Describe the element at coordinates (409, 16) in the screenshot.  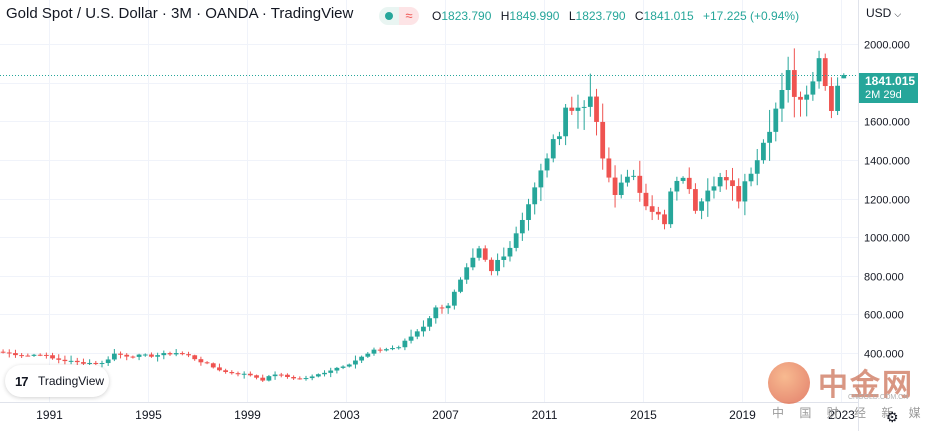
I see `wave-icon: ≈` at that location.